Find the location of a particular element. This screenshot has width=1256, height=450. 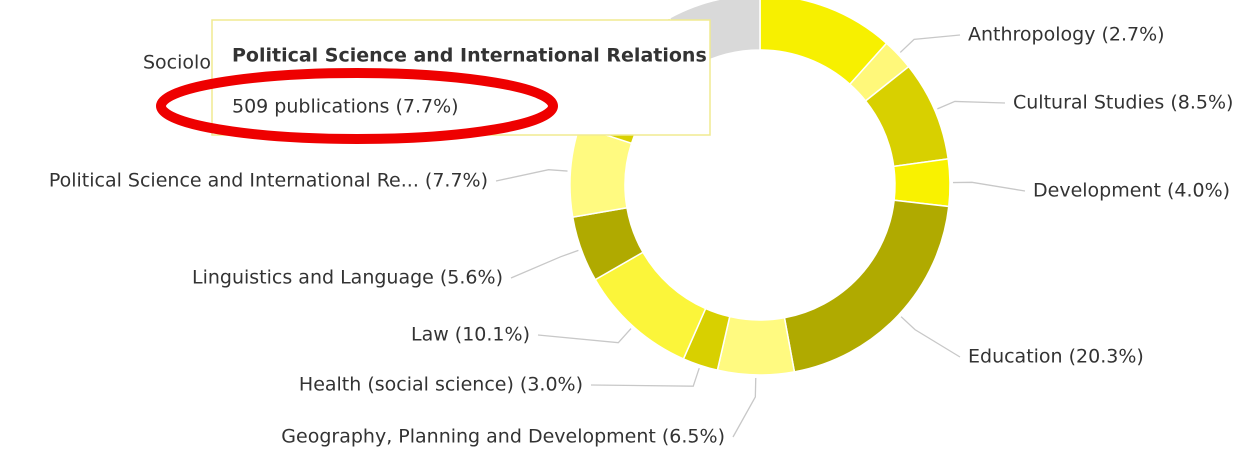

slice-label: Anthropology (2.7%) is located at coordinates (1066, 35).